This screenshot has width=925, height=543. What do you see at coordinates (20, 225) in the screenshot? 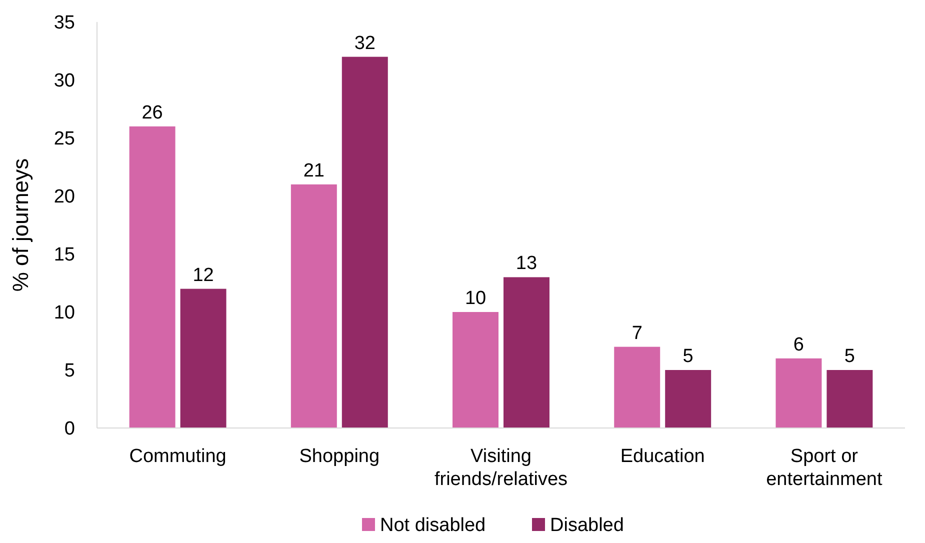
I see `y-axis-title: % of journeys` at bounding box center [20, 225].